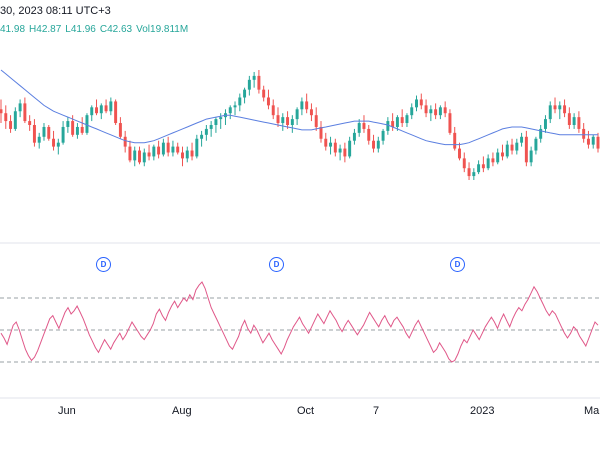  What do you see at coordinates (67, 411) in the screenshot?
I see `x-tick-label: Jun` at bounding box center [67, 411].